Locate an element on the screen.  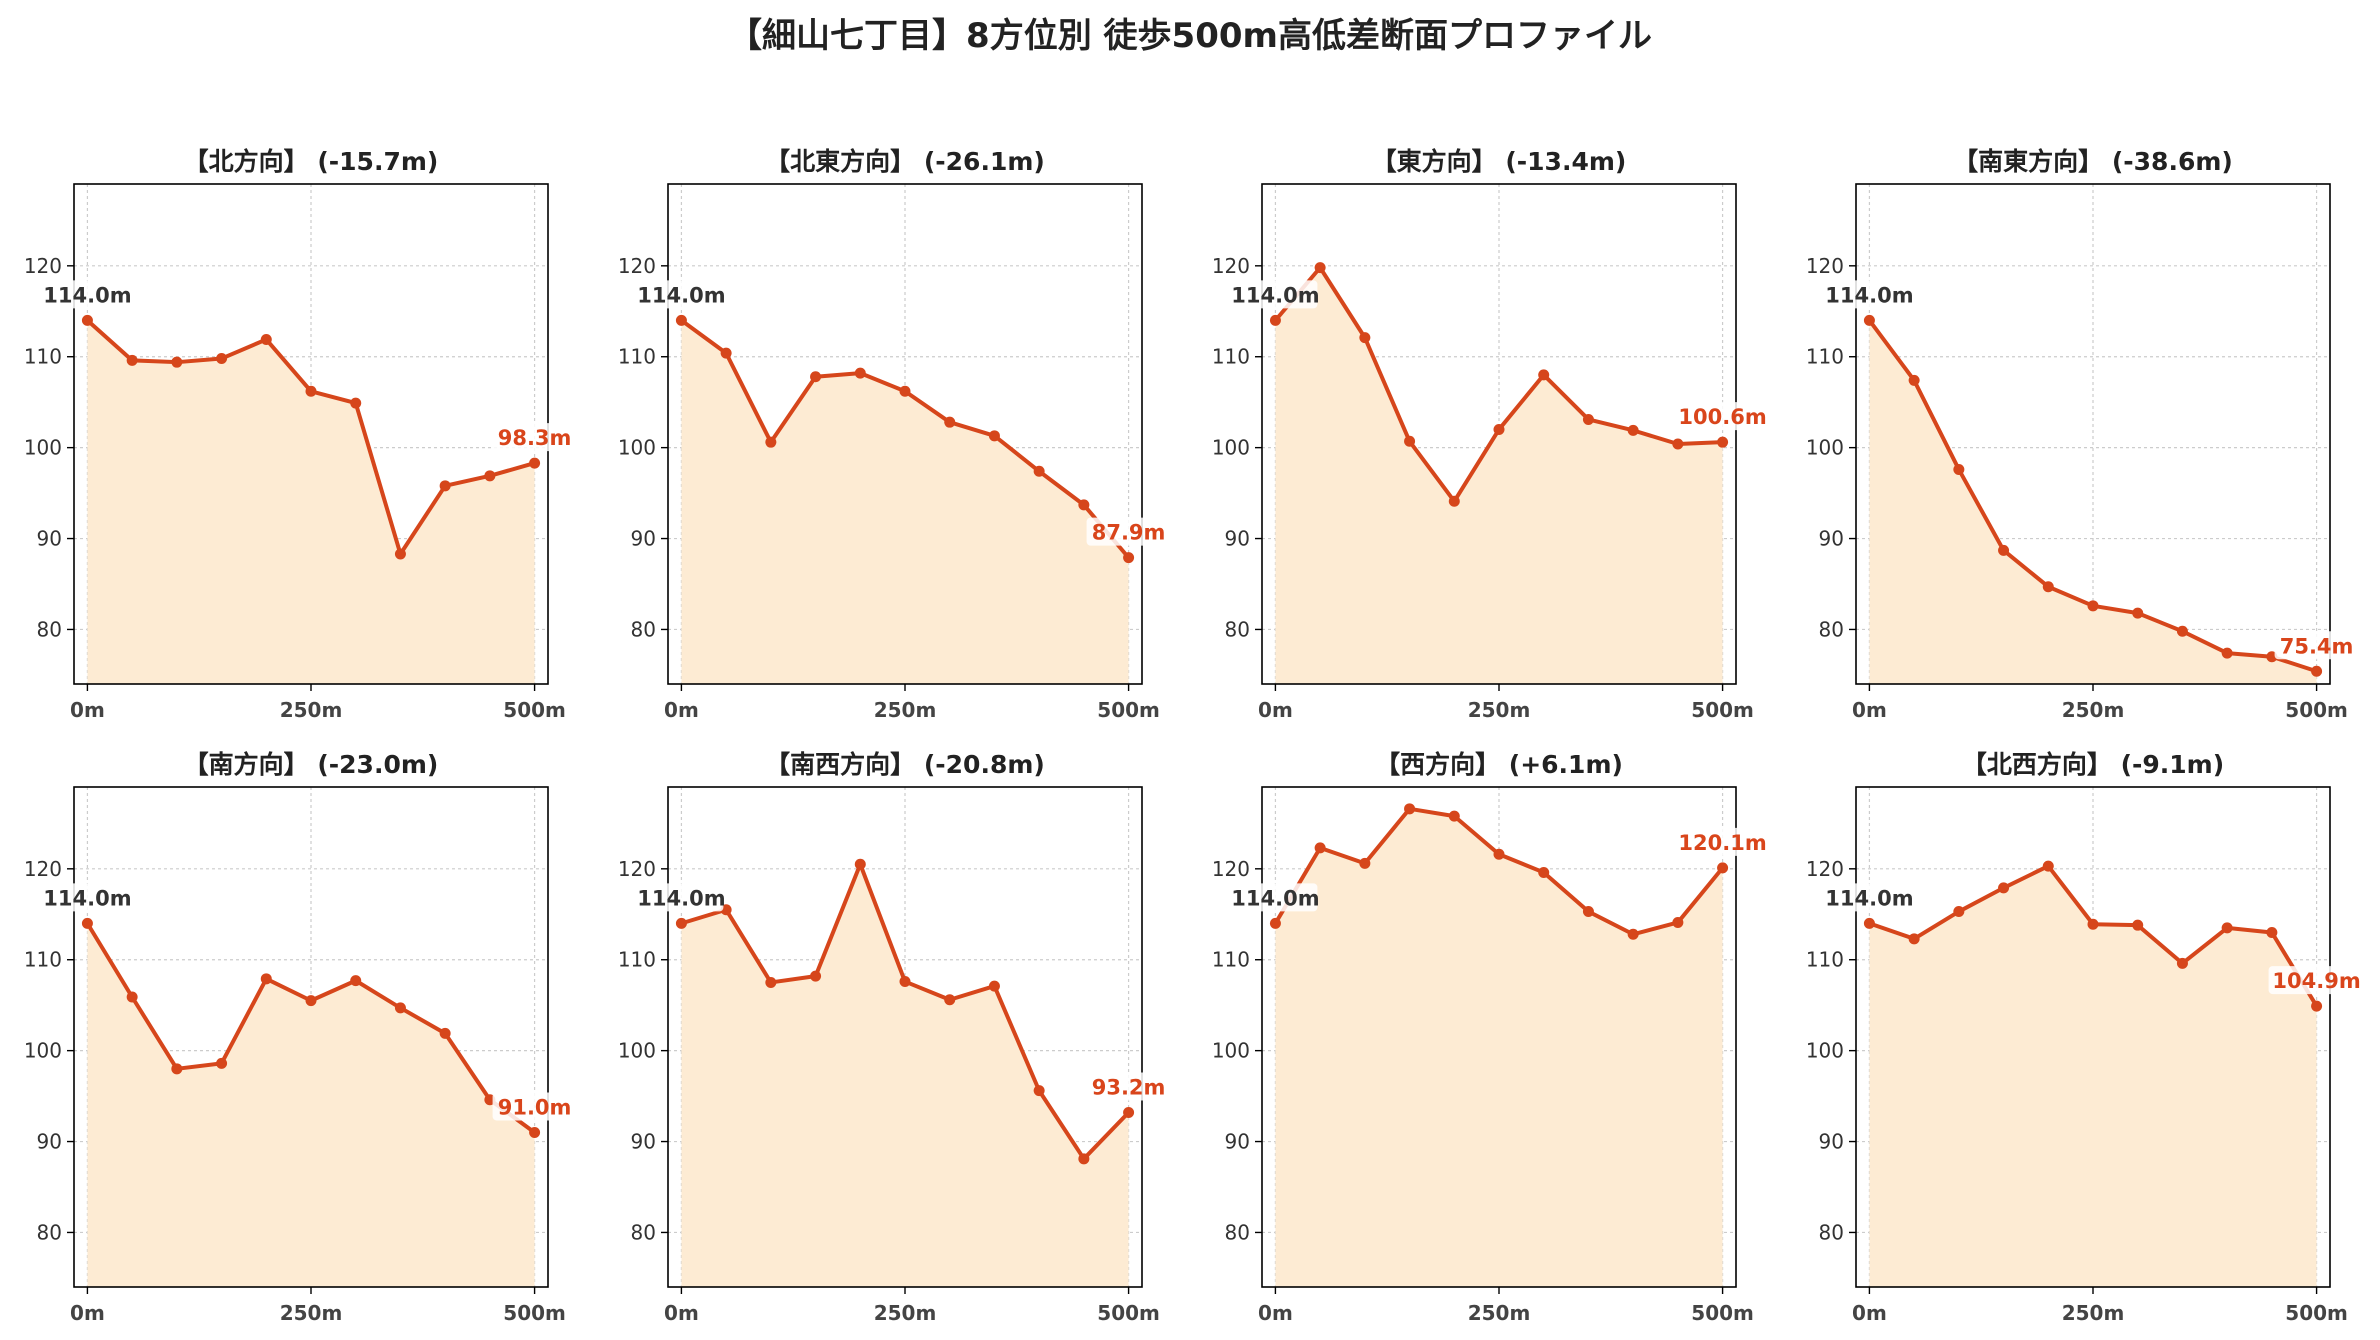
end-value-label: 75.4m is located at coordinates (2317, 646).